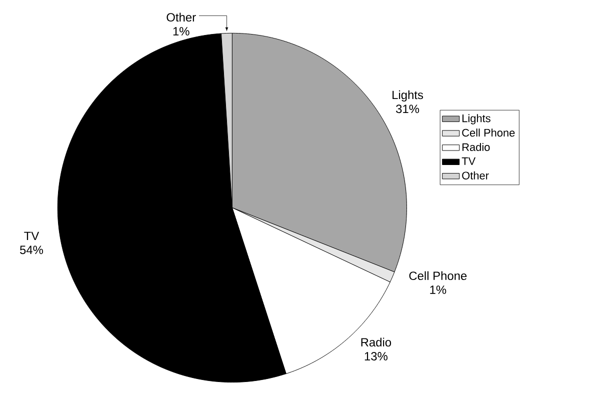 The height and width of the screenshot is (400, 597). What do you see at coordinates (438, 275) in the screenshot?
I see `slice-label: Cell Phone` at bounding box center [438, 275].